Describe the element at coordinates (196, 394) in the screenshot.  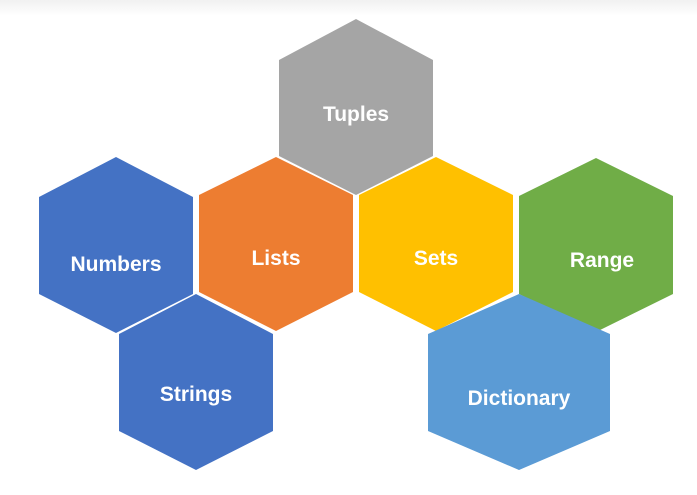
I see `hexagon-label: Strings` at that location.